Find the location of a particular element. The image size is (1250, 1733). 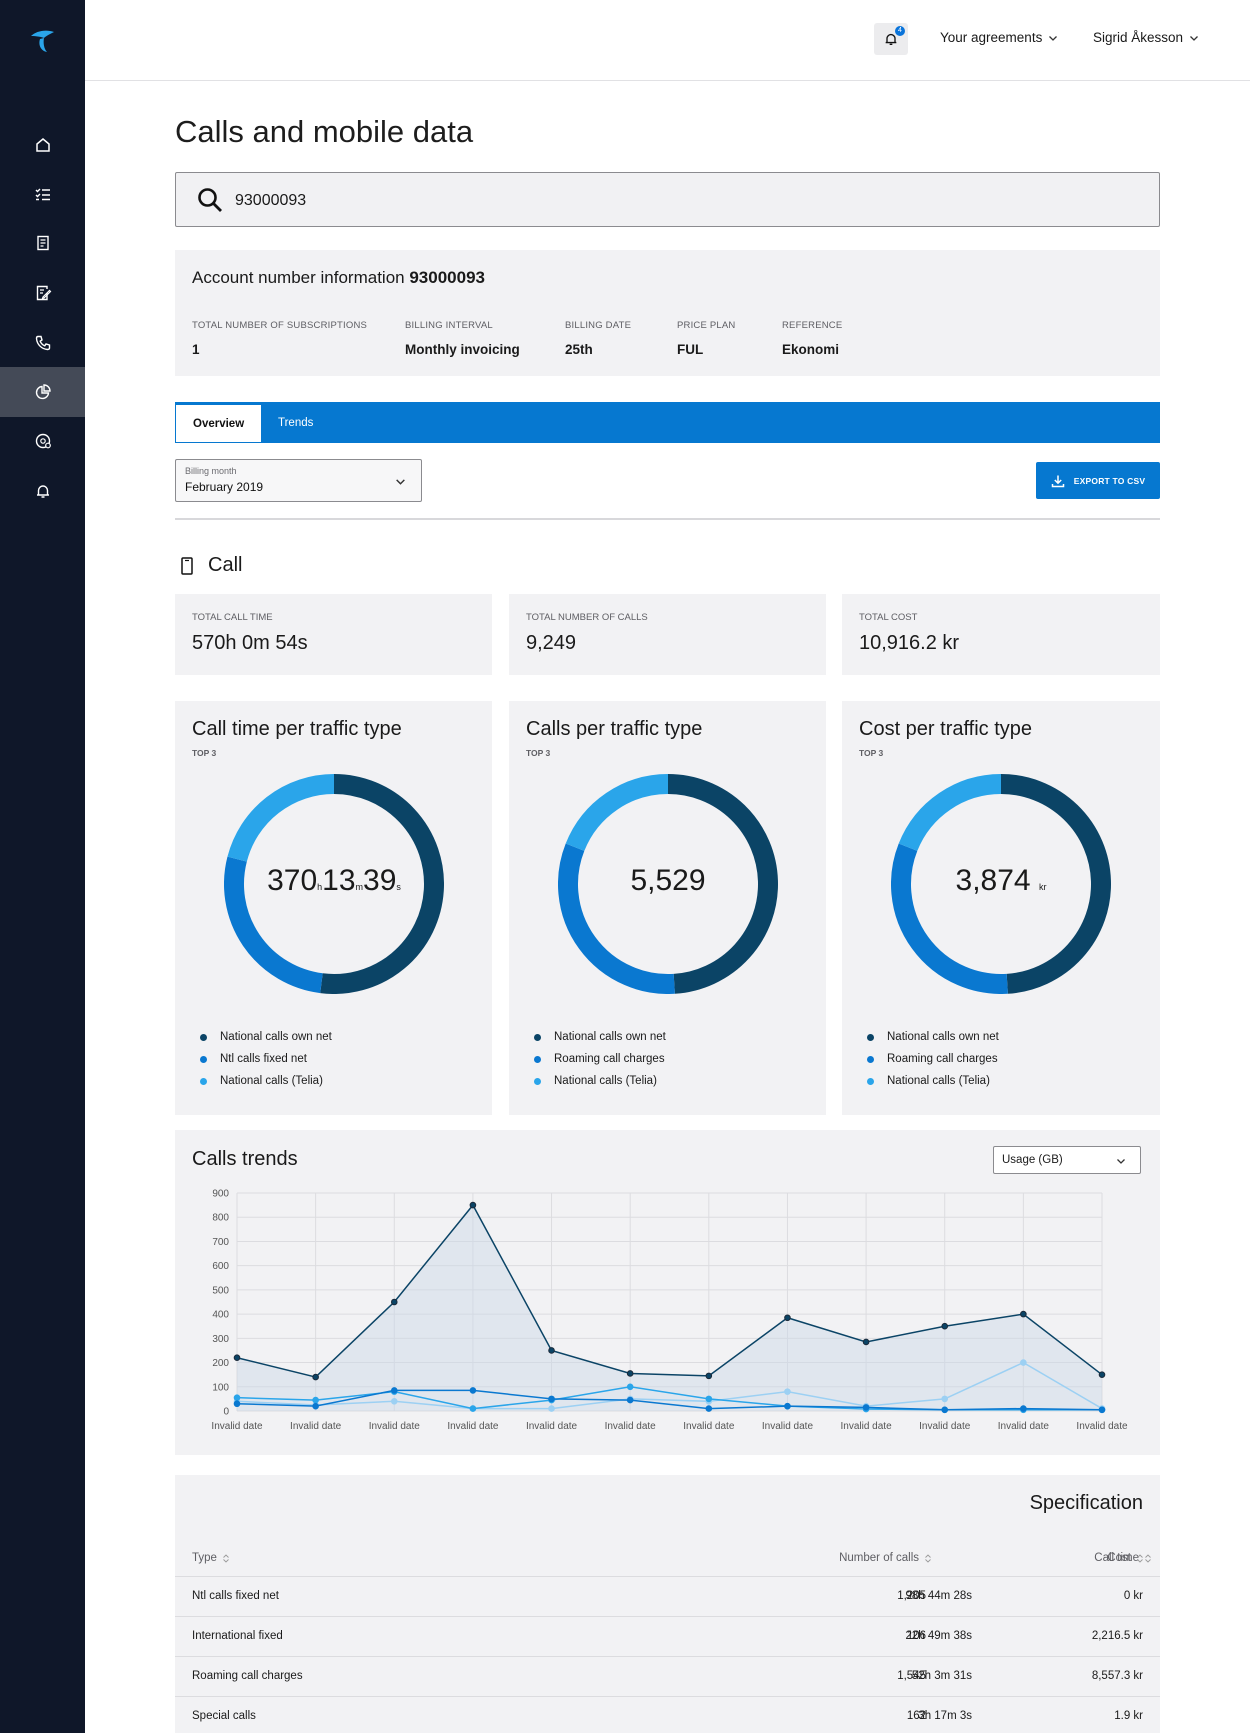

nav-invoice is located at coordinates (42, 243).